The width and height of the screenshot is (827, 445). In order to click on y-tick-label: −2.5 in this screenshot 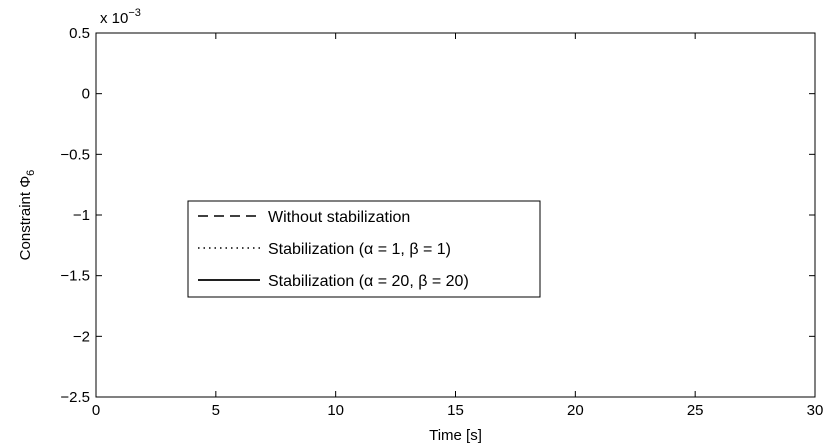, I will do `click(75, 397)`.